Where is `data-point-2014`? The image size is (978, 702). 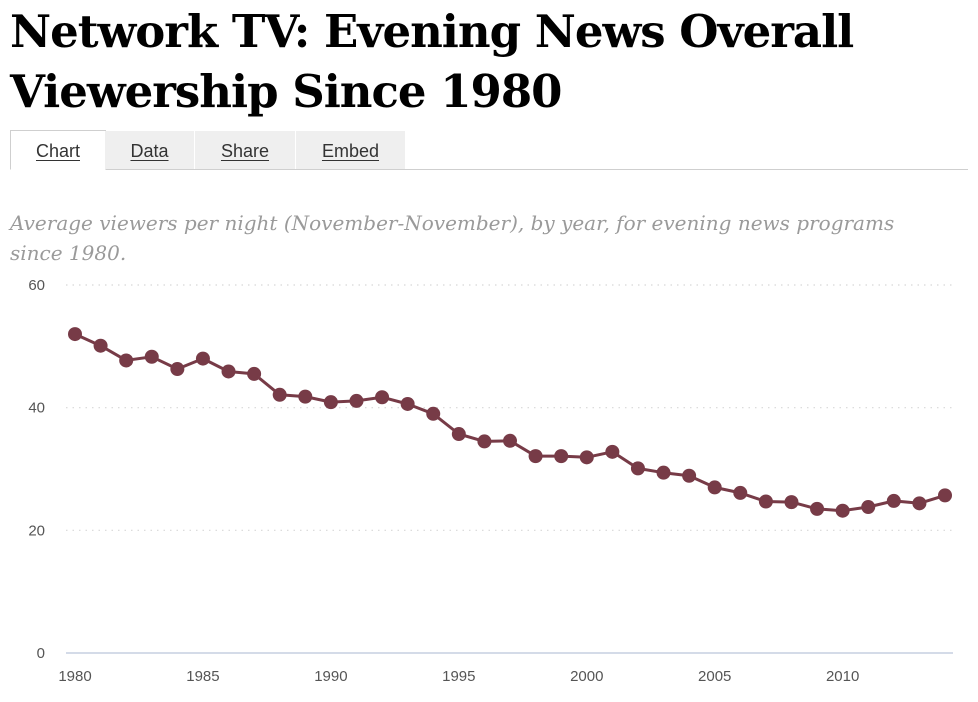
data-point-2014 is located at coordinates (945, 495).